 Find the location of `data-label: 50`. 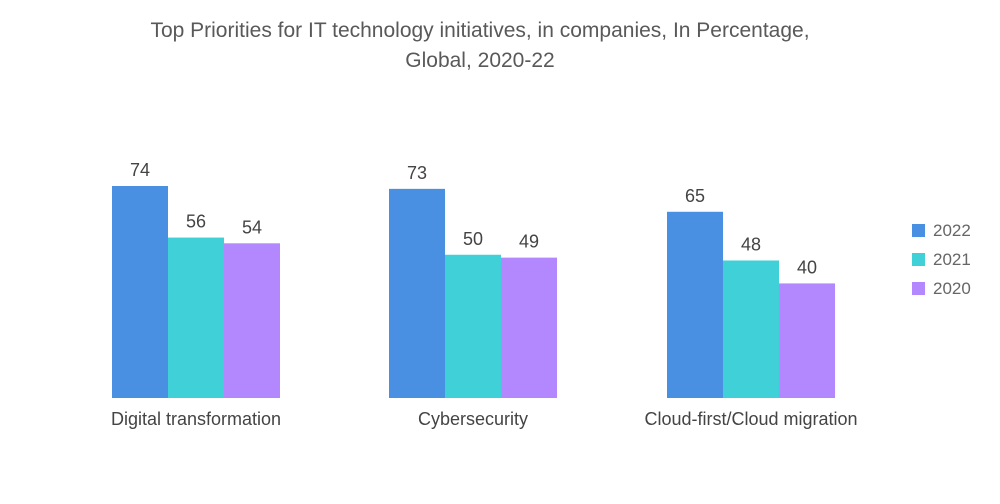

data-label: 50 is located at coordinates (473, 239).